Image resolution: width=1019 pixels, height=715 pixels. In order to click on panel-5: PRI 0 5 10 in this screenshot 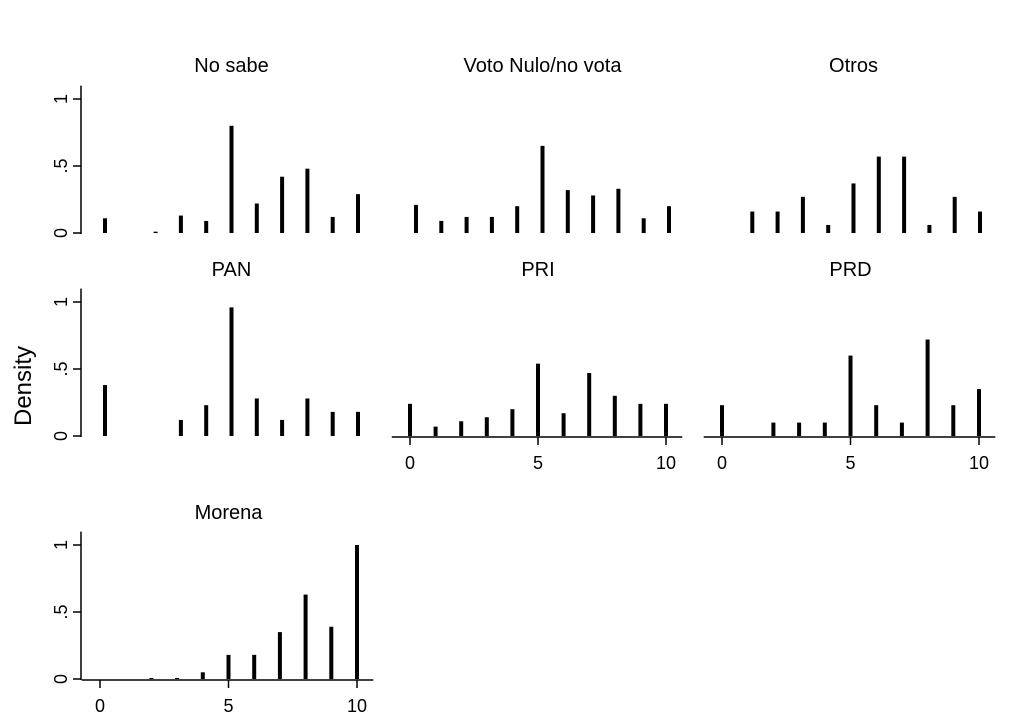, I will do `click(537, 366)`.